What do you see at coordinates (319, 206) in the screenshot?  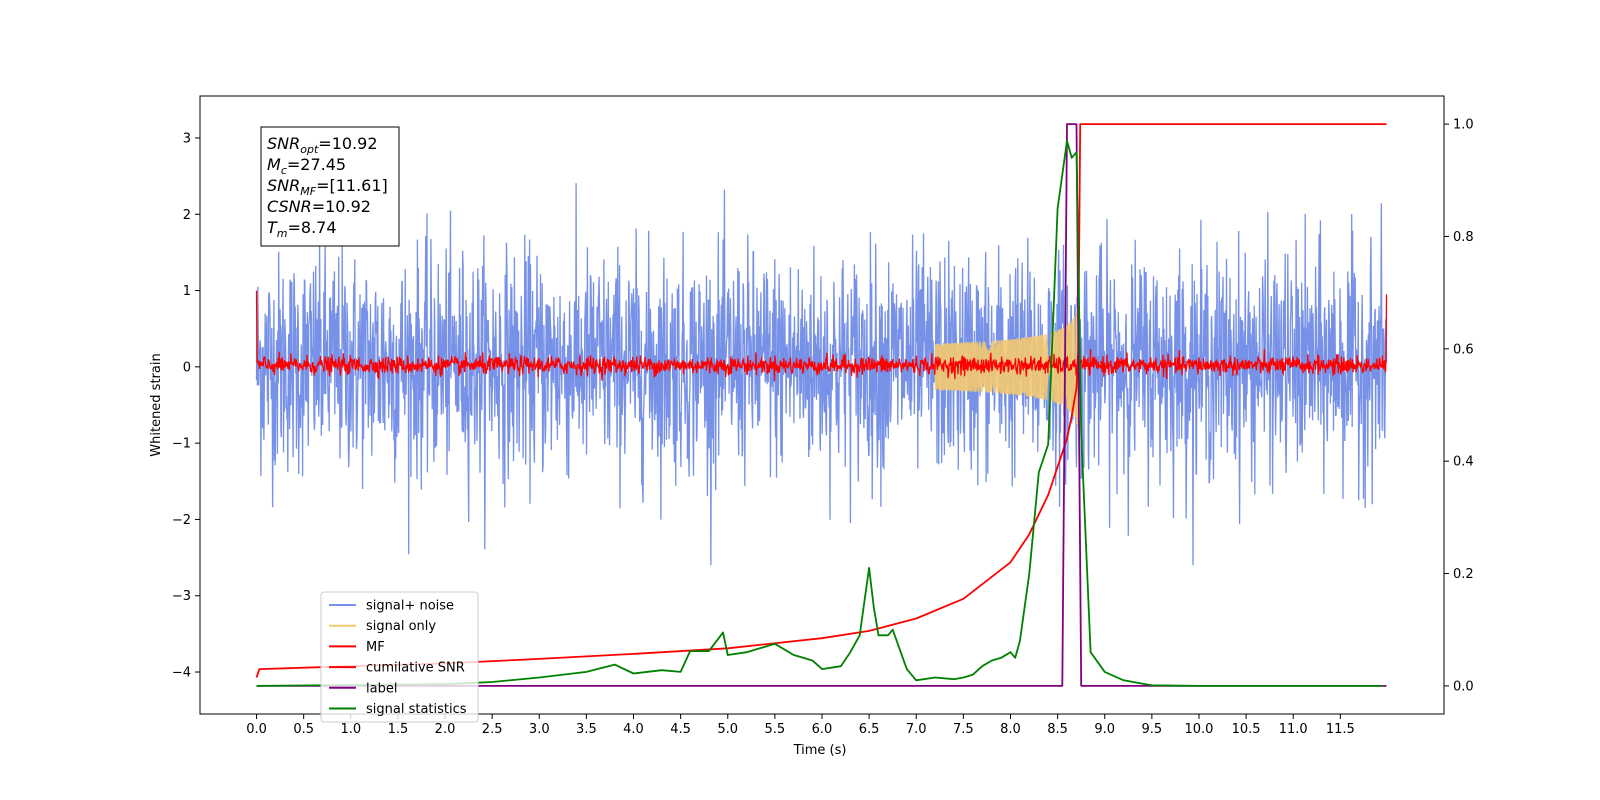 I see `info-line: CSNR=10.92` at bounding box center [319, 206].